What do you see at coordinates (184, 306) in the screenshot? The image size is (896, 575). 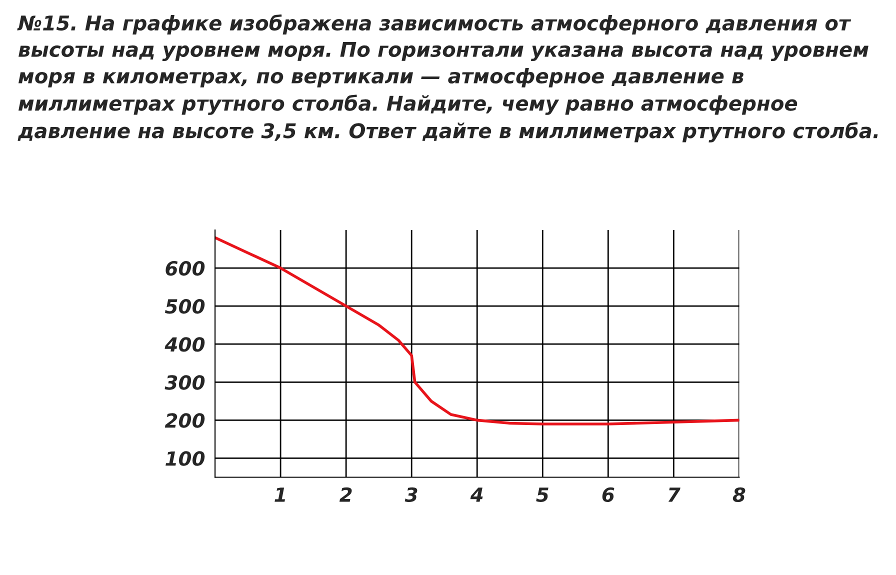 I see `y-tick-label: 500` at bounding box center [184, 306].